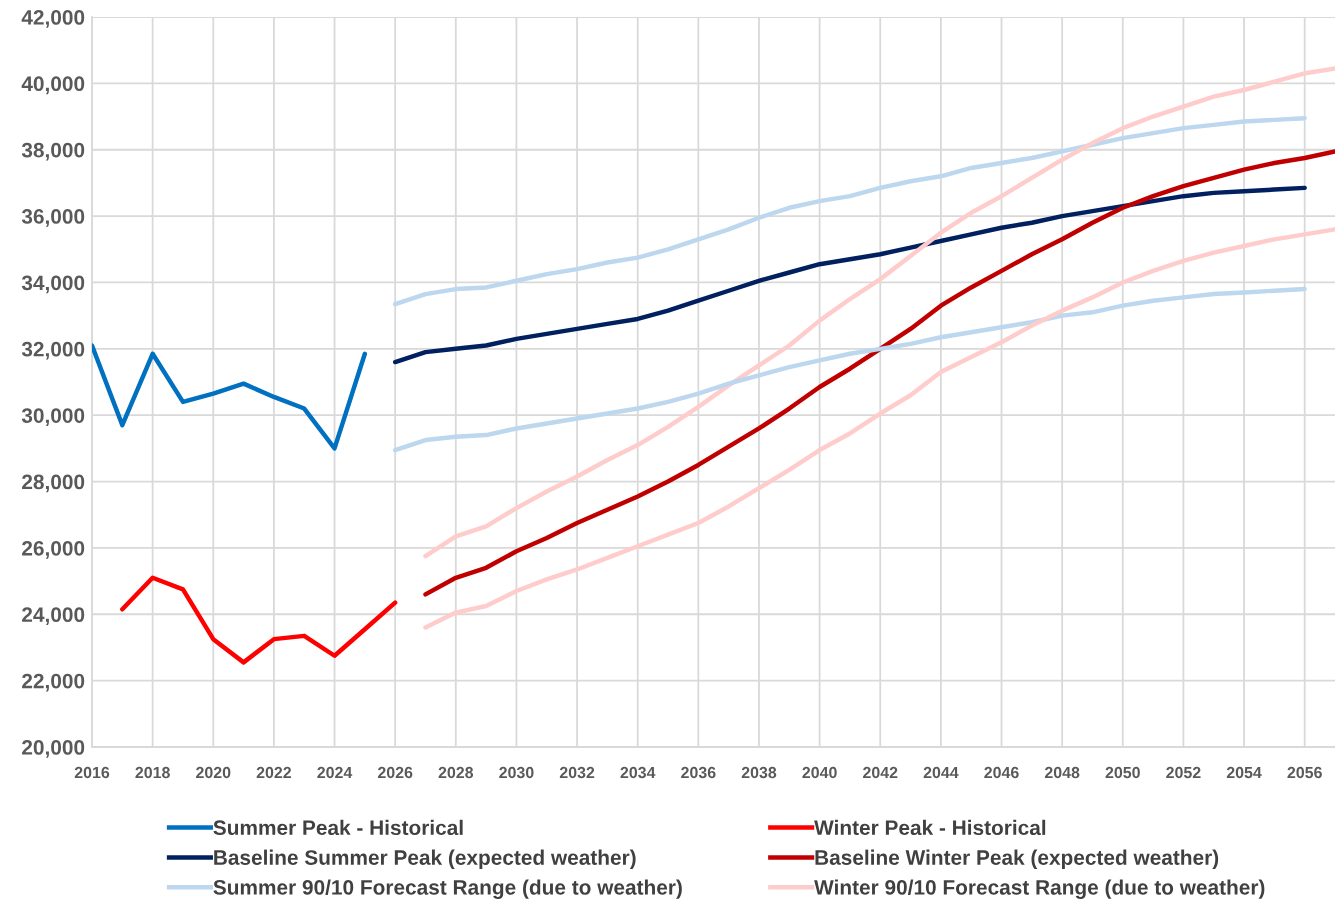 This screenshot has height=905, width=1335. What do you see at coordinates (1244, 772) in the screenshot?
I see `x-tick-label: 2054` at bounding box center [1244, 772].